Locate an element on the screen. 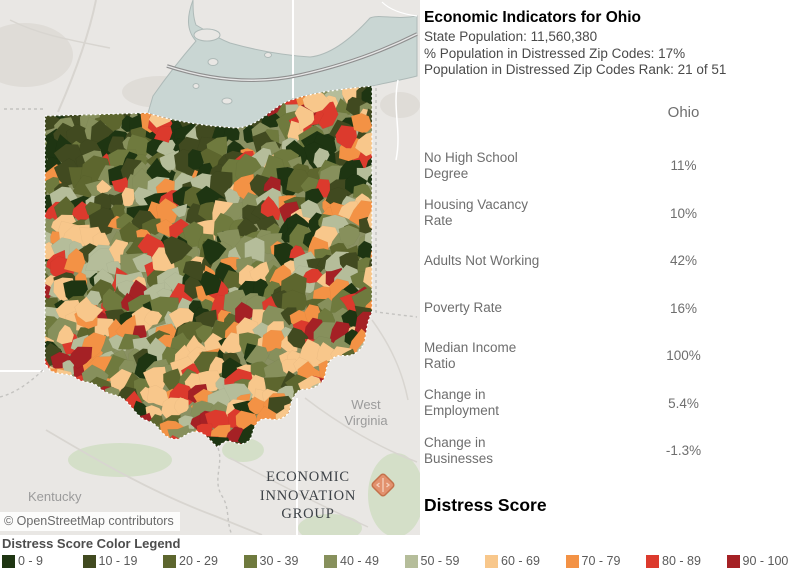 The image size is (809, 574). eig-logo-line2: INNOVATION is located at coordinates (308, 495).